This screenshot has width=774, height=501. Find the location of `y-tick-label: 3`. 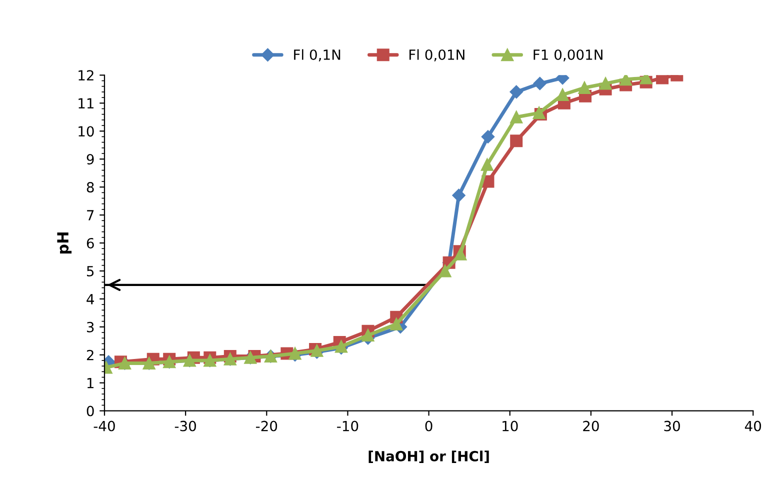

y-tick-label: 3 is located at coordinates (90, 327).